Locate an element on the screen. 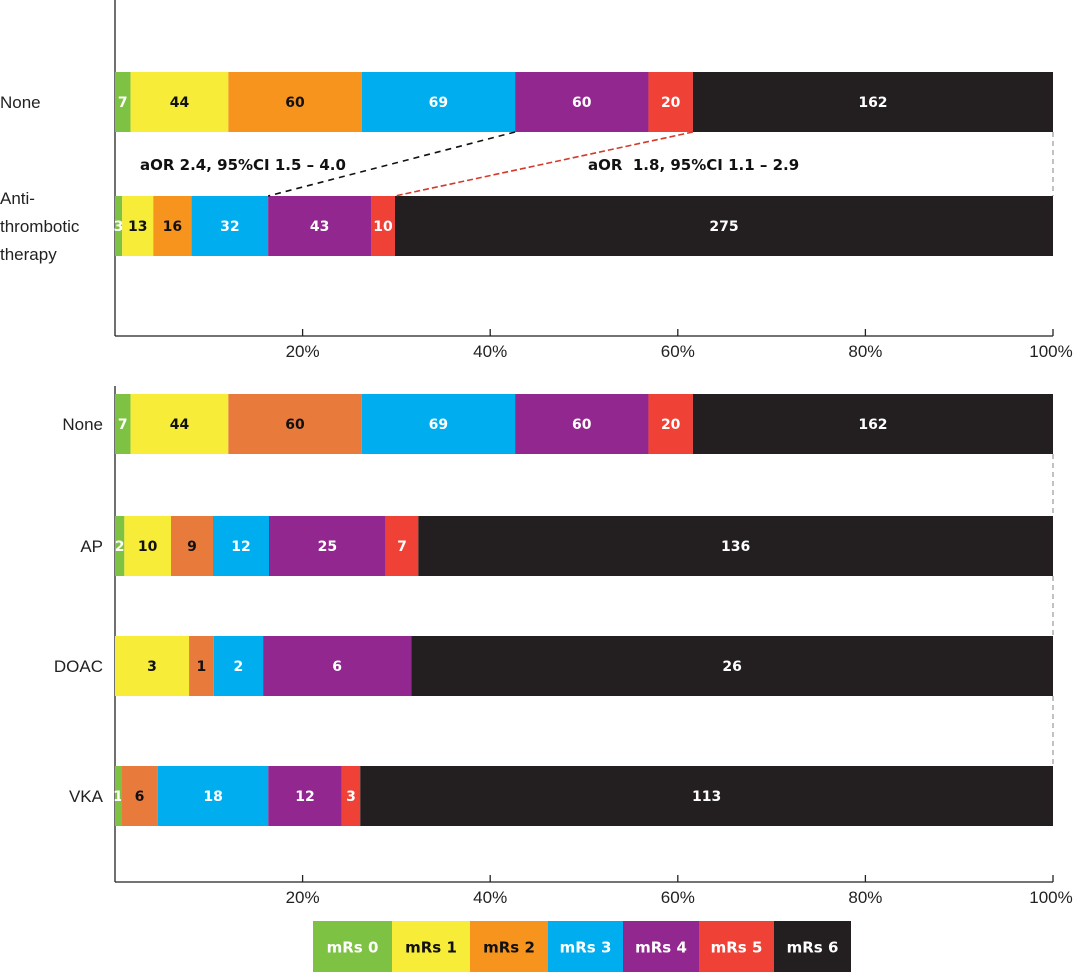 This screenshot has width=1084, height=972. bar-data-label: 32 is located at coordinates (229, 227).